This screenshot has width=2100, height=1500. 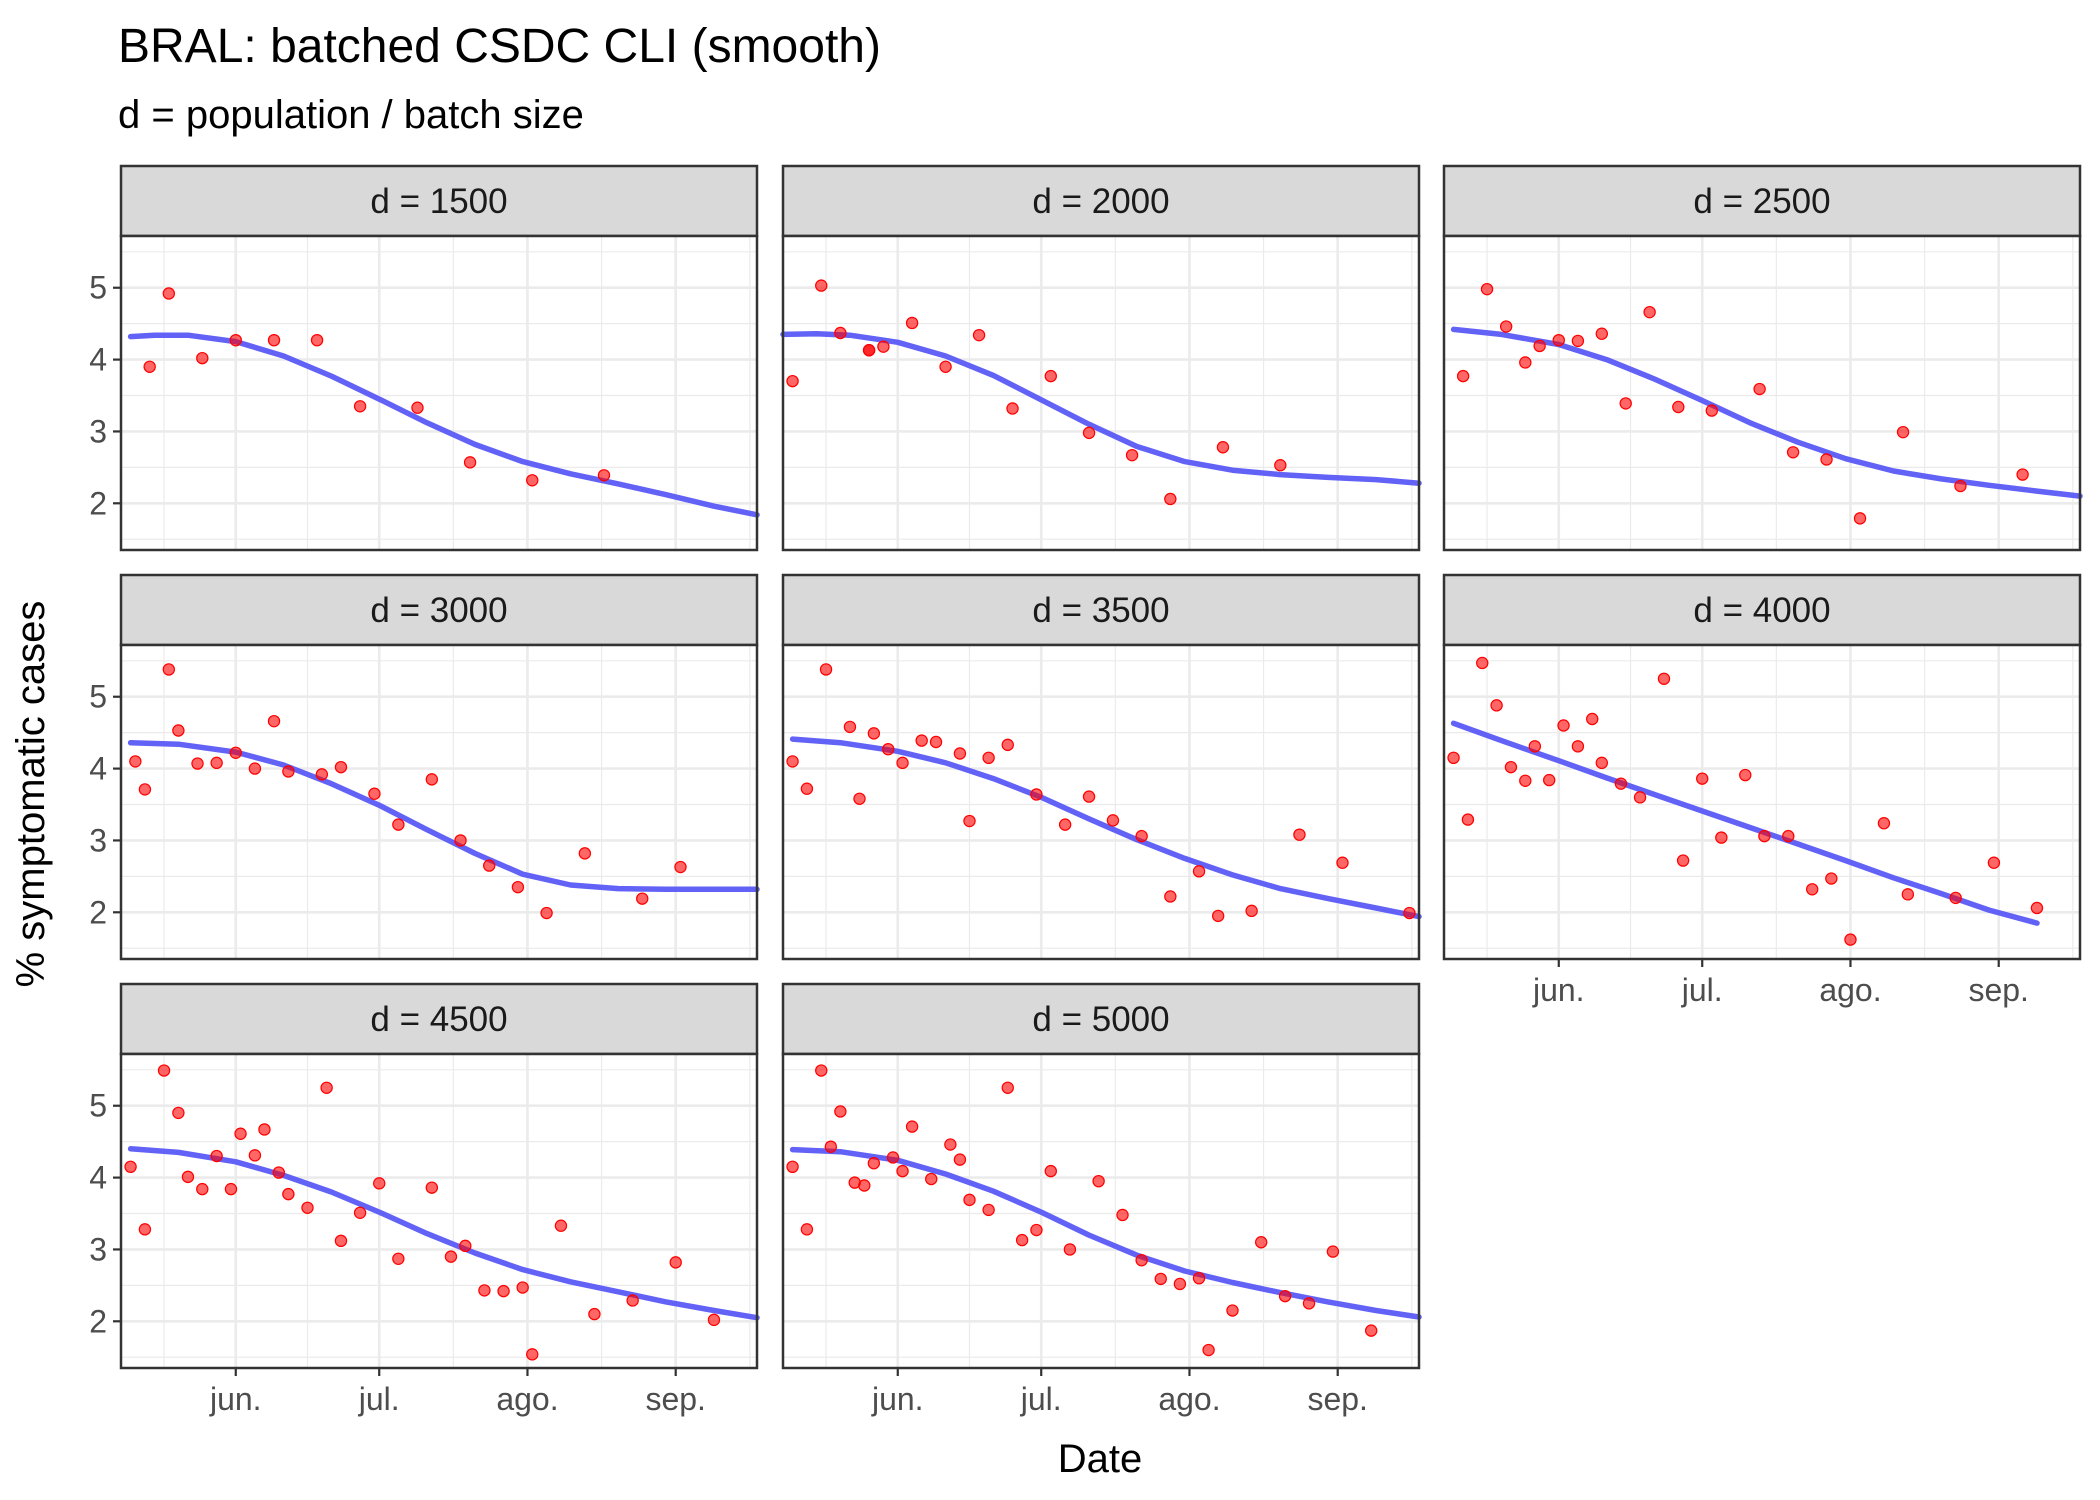 I want to click on y-tick-label: 2, so click(x=98, y=912).